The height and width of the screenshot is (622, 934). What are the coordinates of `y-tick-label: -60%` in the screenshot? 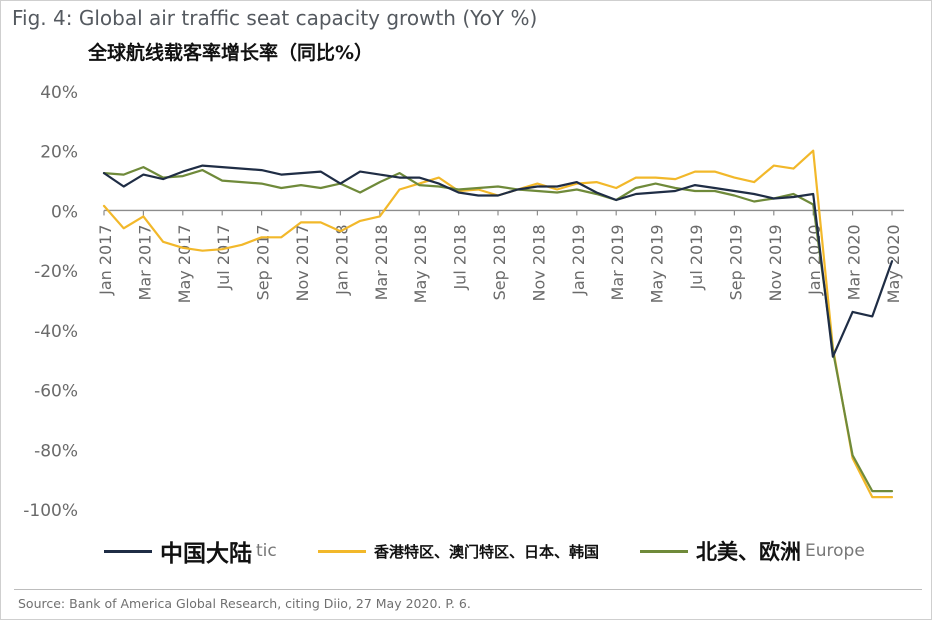 It's located at (56, 392).